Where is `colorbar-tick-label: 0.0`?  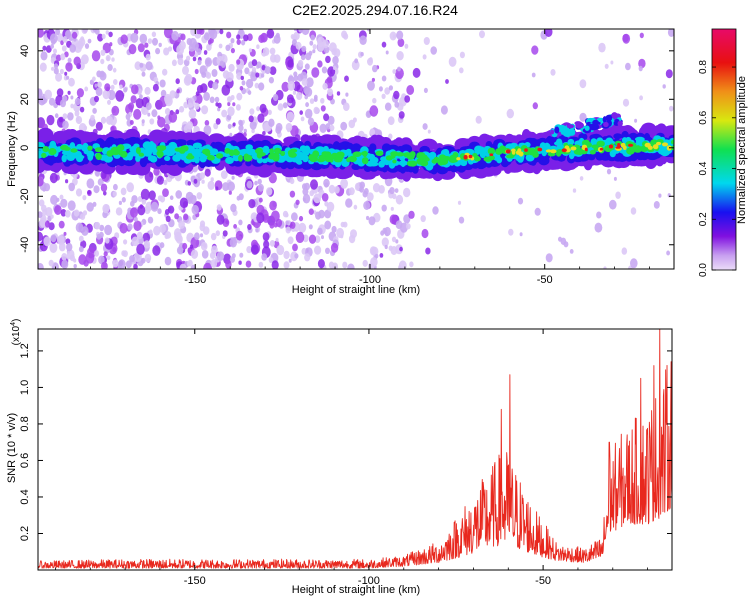
colorbar-tick-label: 0.0 is located at coordinates (703, 270).